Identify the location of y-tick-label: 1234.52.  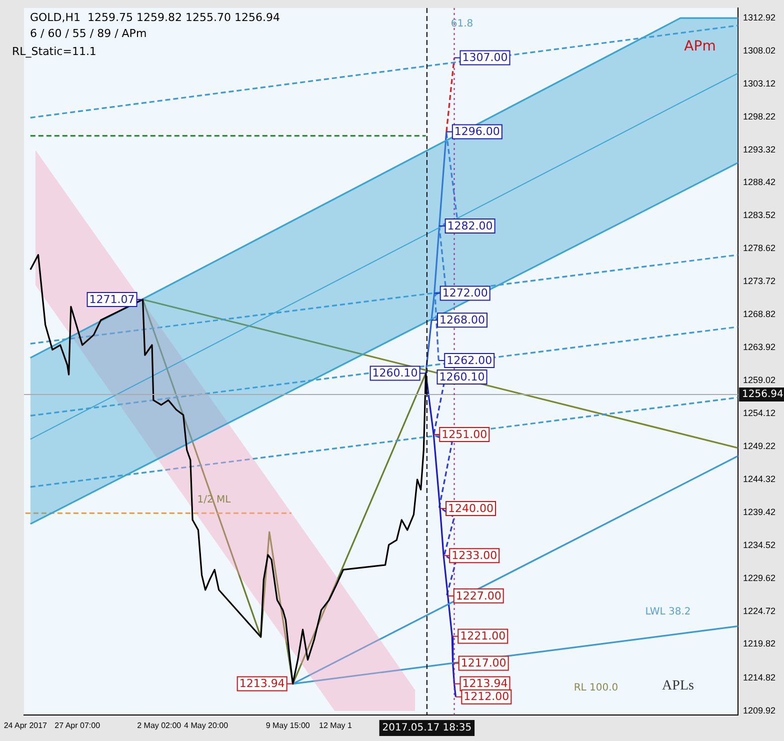
(759, 545).